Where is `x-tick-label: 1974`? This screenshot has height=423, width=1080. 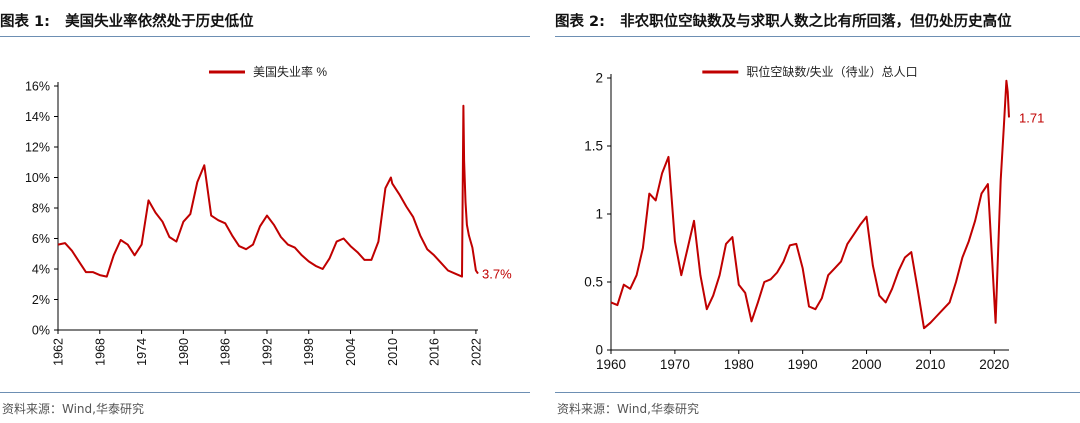 x-tick-label: 1974 is located at coordinates (142, 352).